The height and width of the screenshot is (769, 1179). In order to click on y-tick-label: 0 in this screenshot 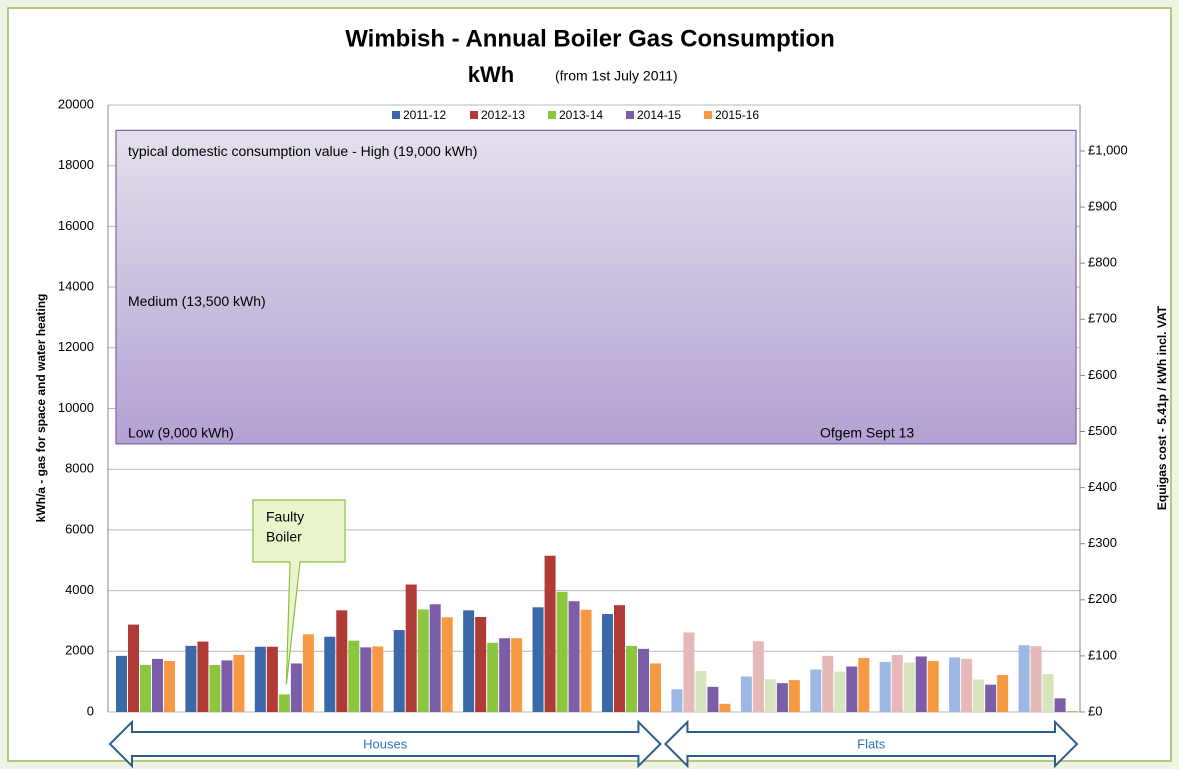, I will do `click(90, 710)`.